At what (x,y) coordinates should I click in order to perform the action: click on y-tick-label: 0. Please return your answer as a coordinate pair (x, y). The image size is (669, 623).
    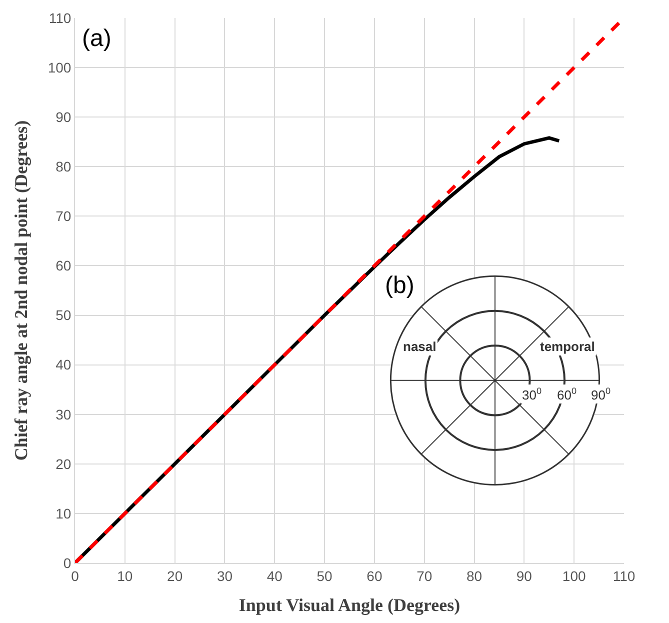
    Looking at the image, I should click on (67, 562).